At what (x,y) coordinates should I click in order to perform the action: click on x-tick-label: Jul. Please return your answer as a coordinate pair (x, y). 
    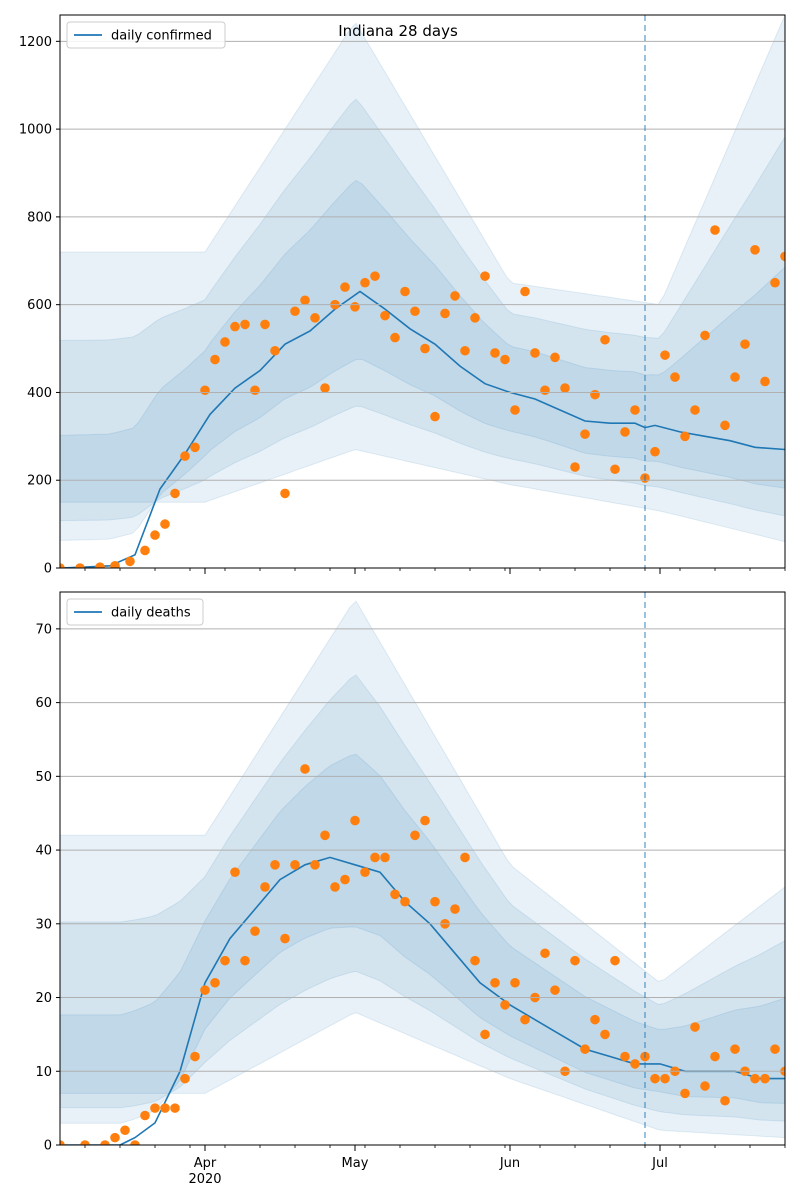
    Looking at the image, I should click on (659, 1163).